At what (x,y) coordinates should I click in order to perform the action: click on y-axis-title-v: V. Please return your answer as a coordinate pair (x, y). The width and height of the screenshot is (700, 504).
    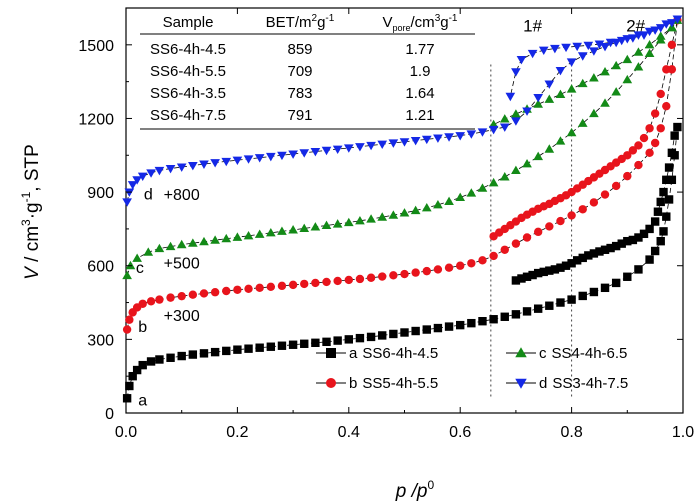
    Looking at the image, I should click on (32, 272).